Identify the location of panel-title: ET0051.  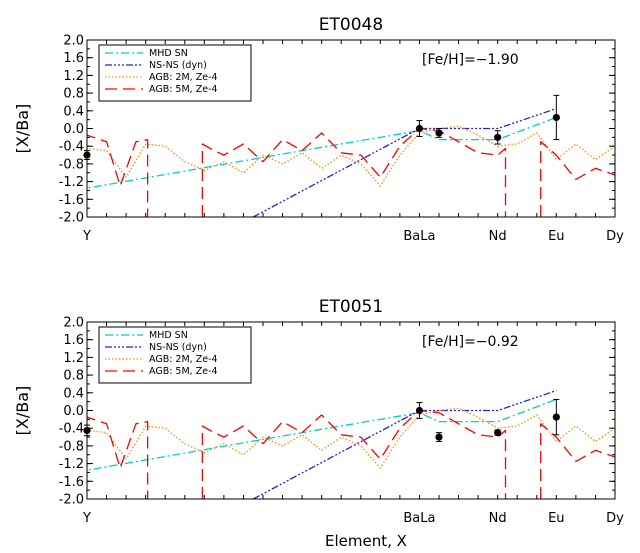
(351, 307).